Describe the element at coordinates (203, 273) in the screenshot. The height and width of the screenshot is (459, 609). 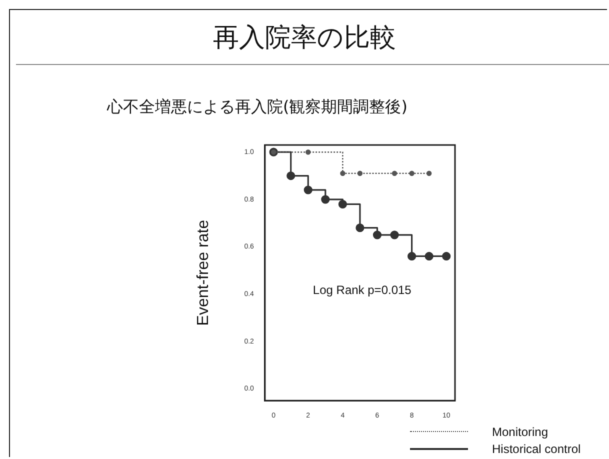
I see `y-axis-title: Event-free rate` at that location.